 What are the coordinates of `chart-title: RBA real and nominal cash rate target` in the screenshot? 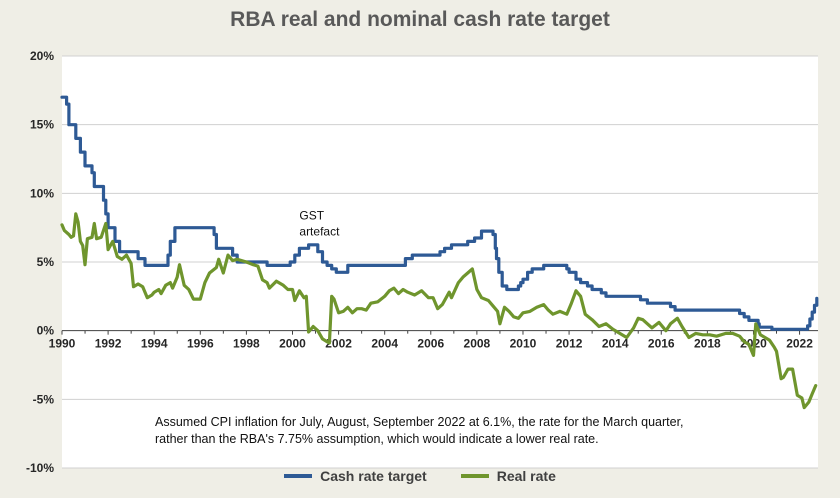 It's located at (420, 19).